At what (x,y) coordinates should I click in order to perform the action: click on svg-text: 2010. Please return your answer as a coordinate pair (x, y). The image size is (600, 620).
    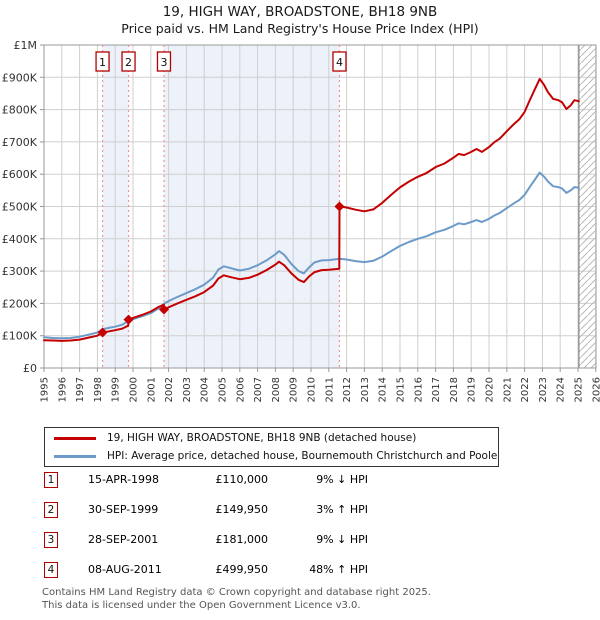
    Looking at the image, I should click on (312, 389).